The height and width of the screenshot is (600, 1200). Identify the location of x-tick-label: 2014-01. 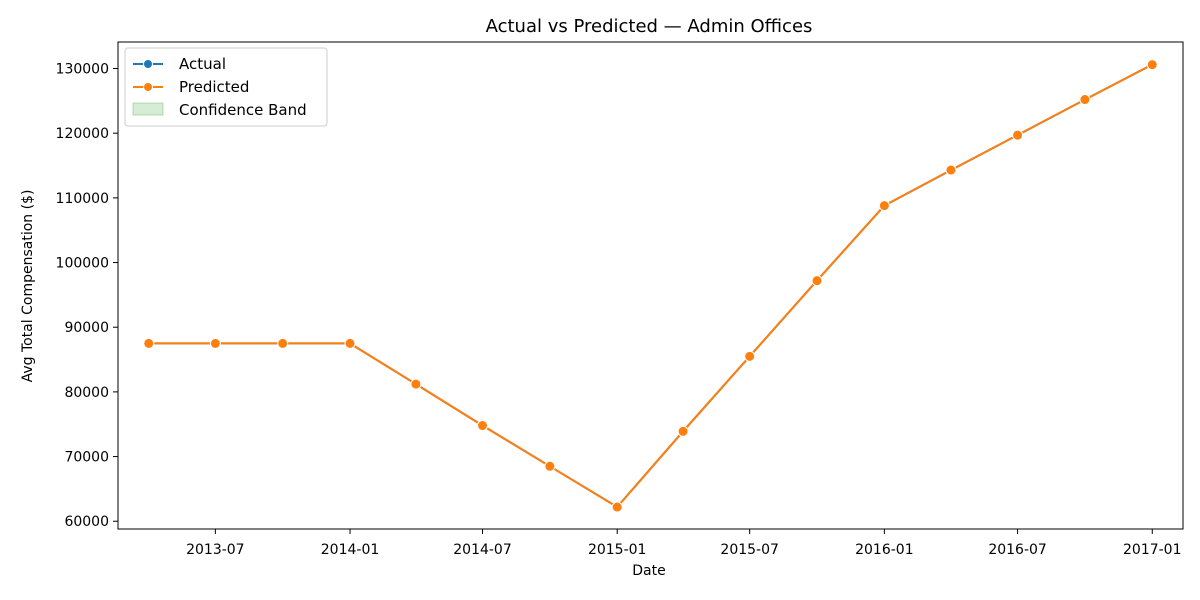
(350, 550).